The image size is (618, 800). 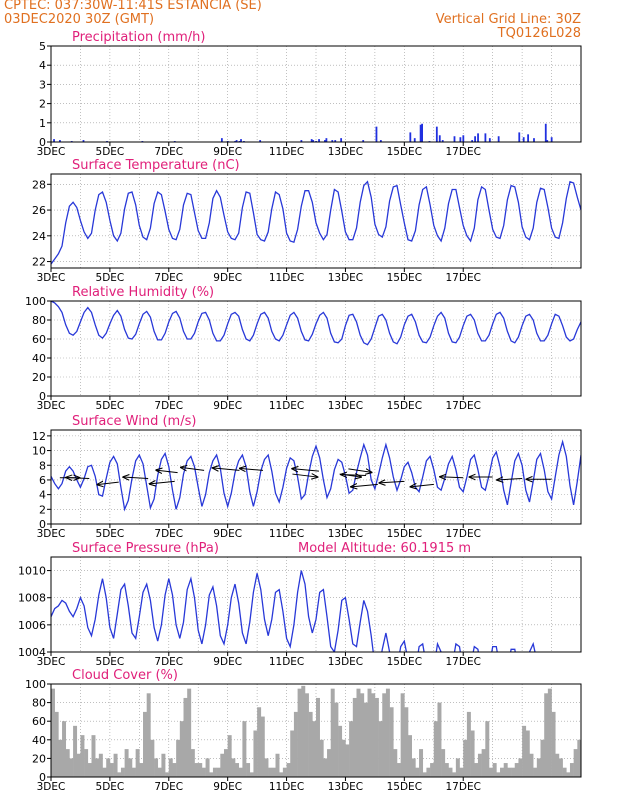 What do you see at coordinates (316, 222) in the screenshot?
I see `temp-series-line` at bounding box center [316, 222].